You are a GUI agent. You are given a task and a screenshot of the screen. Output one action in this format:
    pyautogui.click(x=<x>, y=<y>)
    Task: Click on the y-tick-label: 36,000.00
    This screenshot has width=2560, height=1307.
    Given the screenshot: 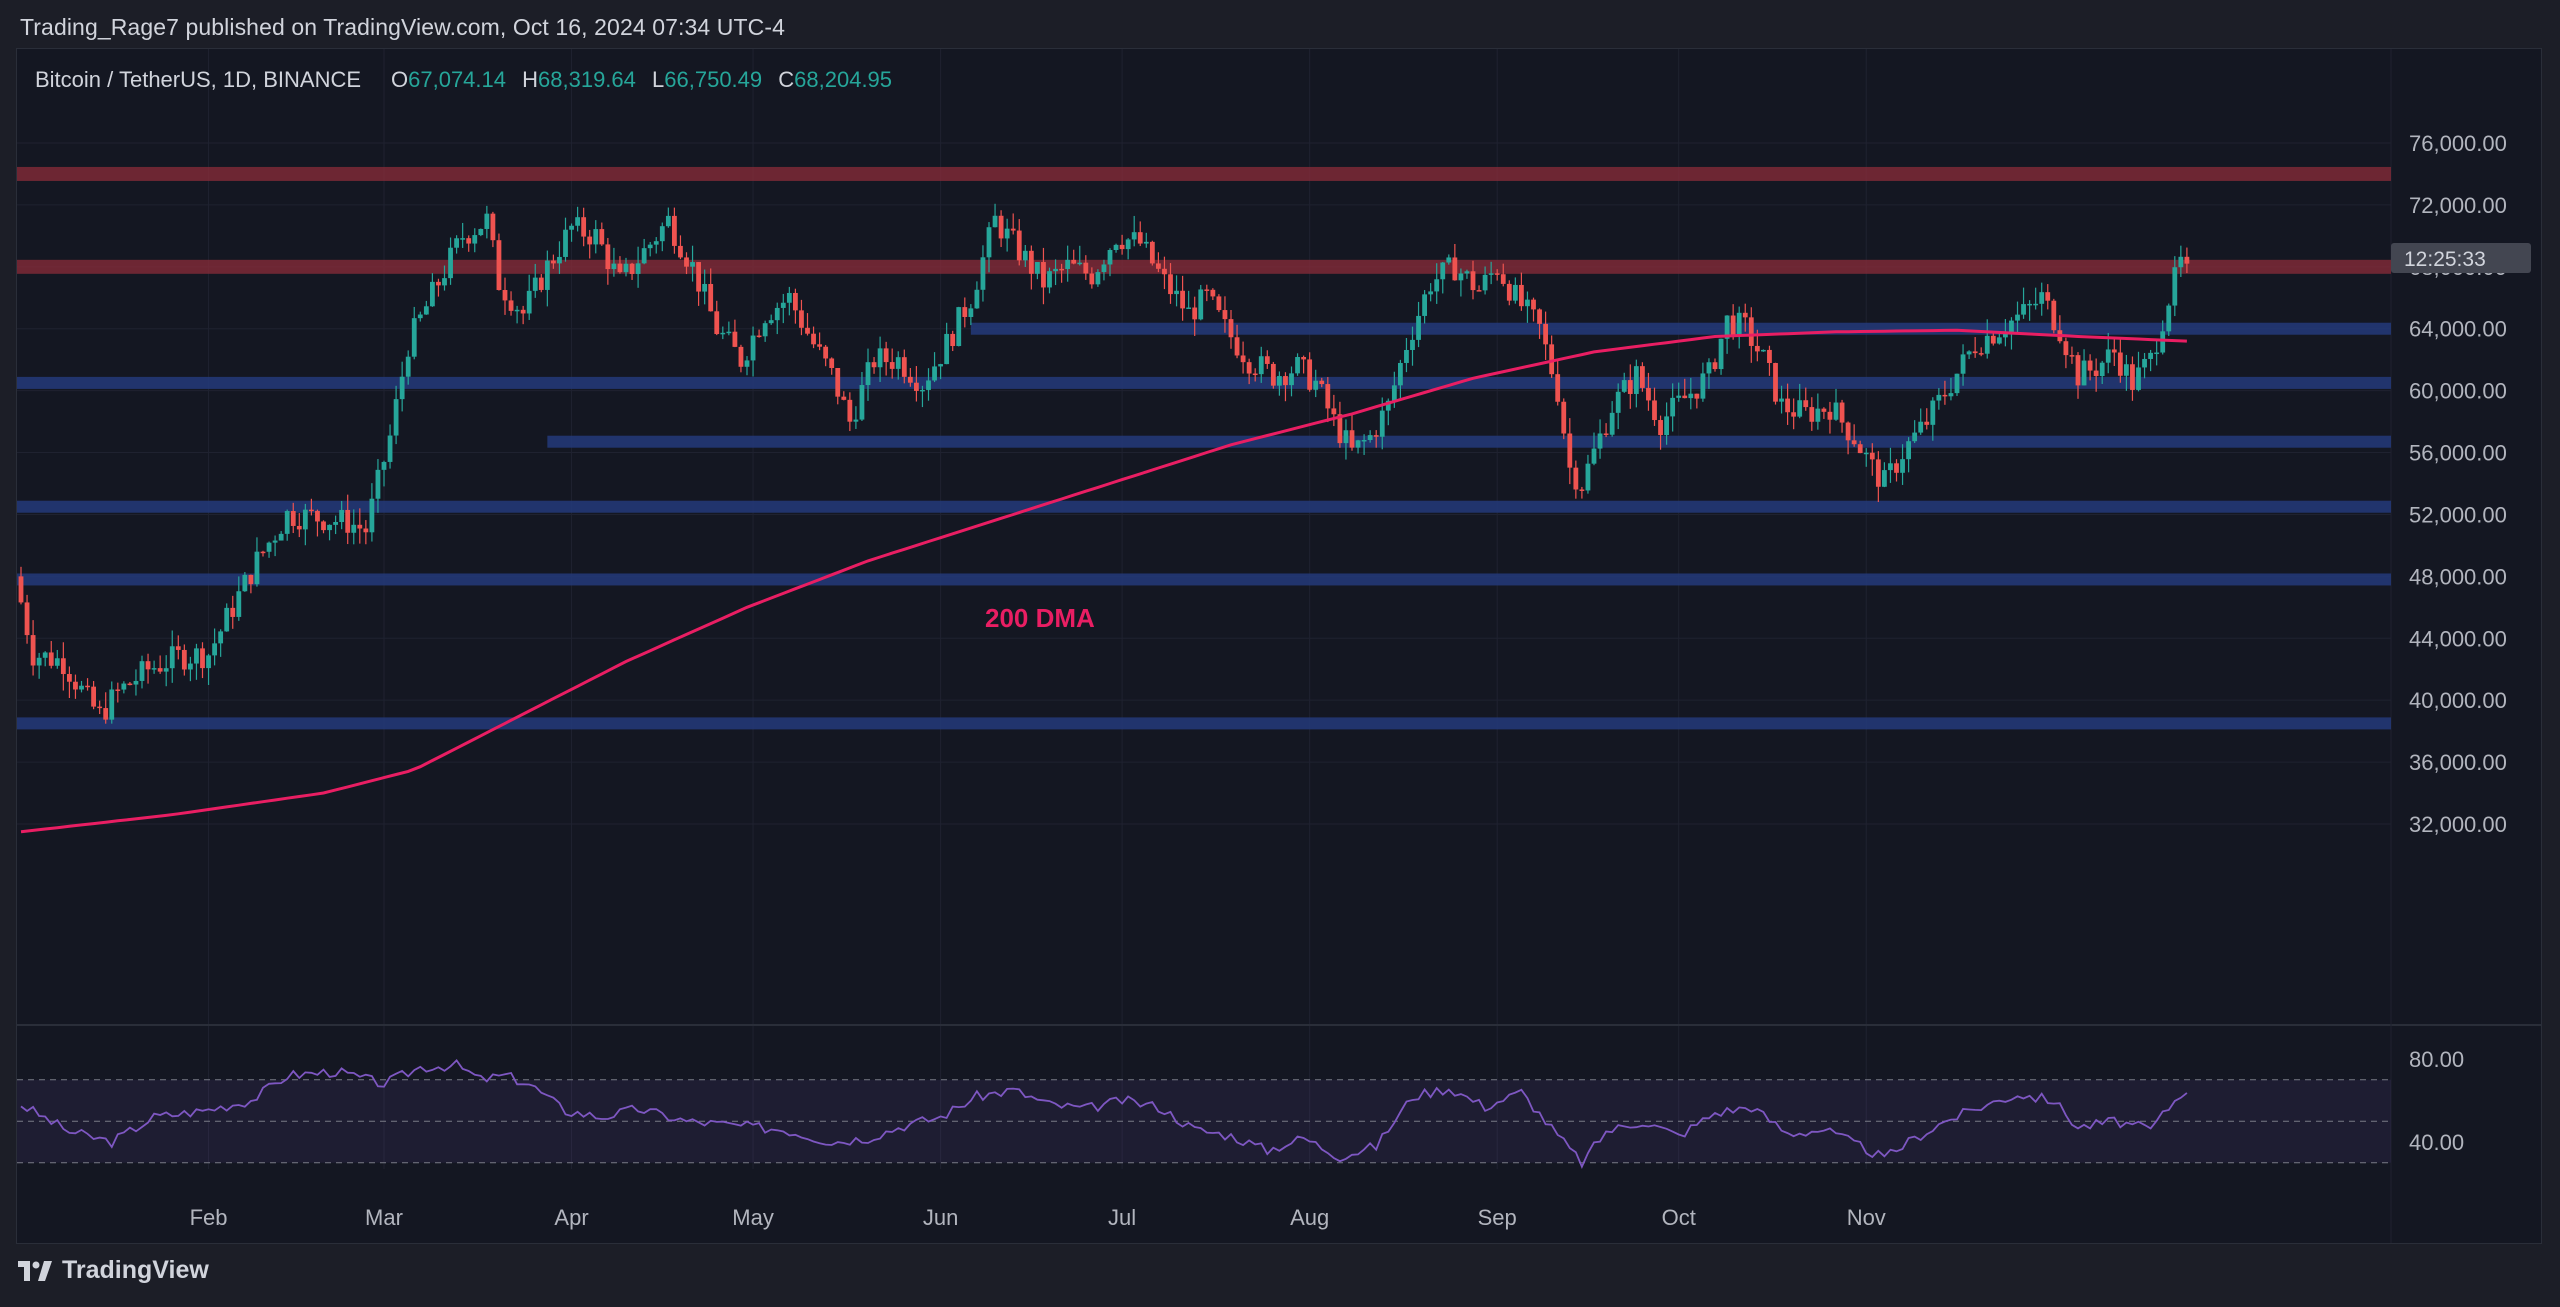 What is the action you would take?
    pyautogui.click(x=2458, y=762)
    